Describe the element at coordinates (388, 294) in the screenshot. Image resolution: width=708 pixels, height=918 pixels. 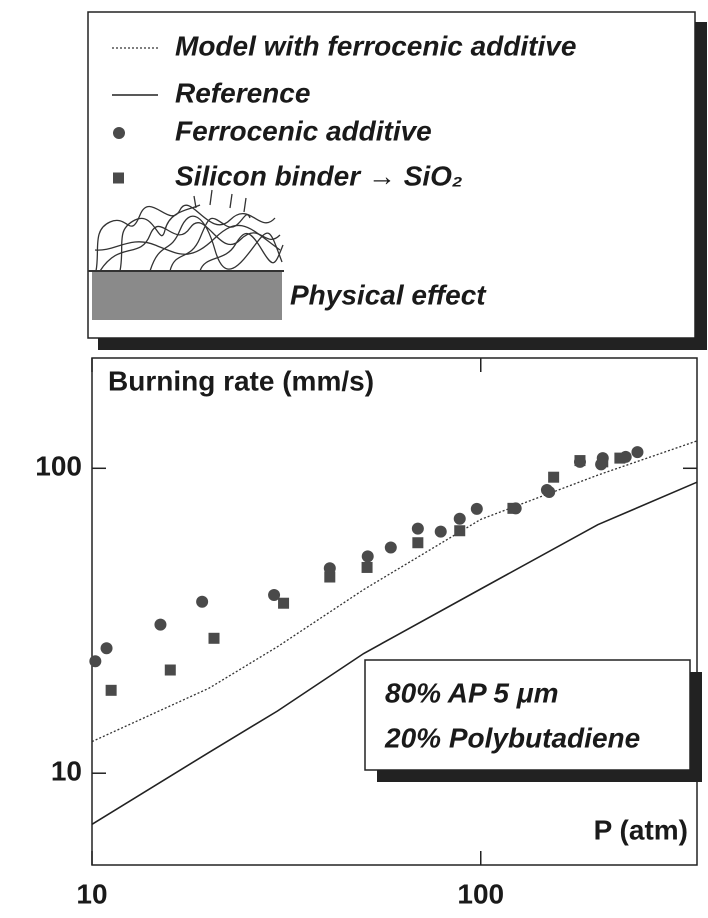
I see `legend-extra-label: Physical effect` at that location.